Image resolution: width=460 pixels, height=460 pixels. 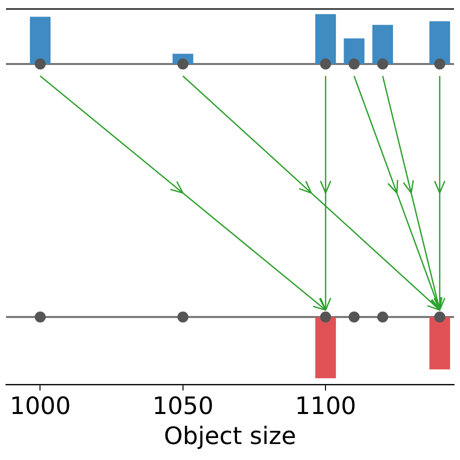 What do you see at coordinates (325, 406) in the screenshot?
I see `x-tick-label: 1100` at bounding box center [325, 406].